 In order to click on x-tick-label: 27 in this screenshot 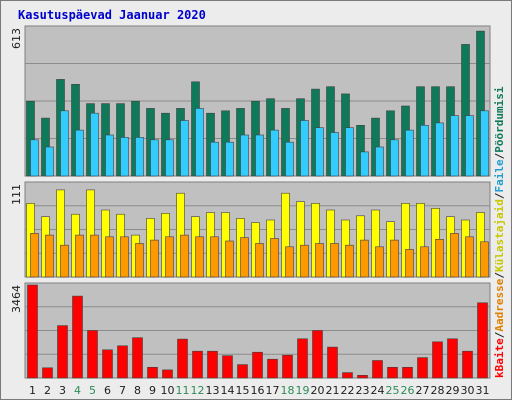, I will do `click(423, 390)`.